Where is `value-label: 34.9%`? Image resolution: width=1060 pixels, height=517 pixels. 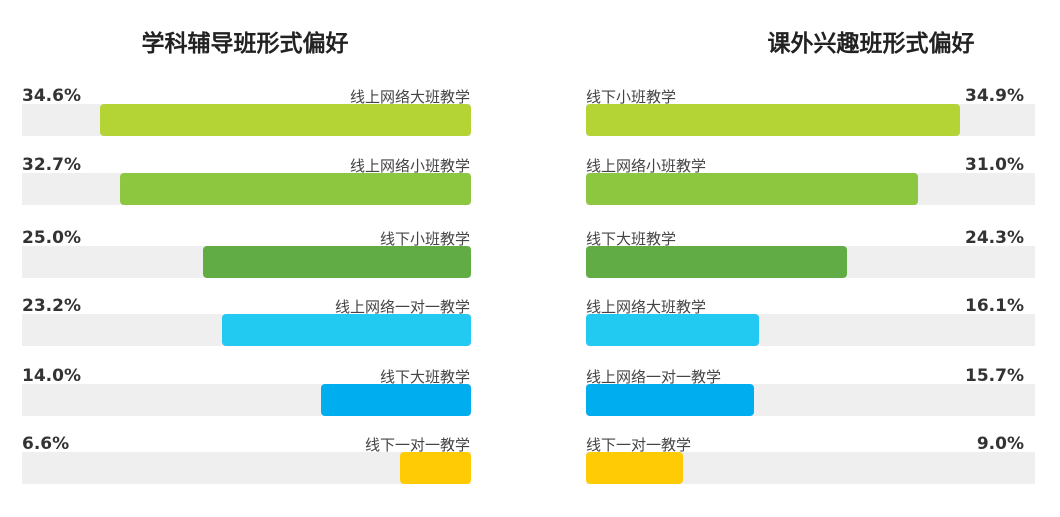
value-label: 34.9% is located at coordinates (994, 96).